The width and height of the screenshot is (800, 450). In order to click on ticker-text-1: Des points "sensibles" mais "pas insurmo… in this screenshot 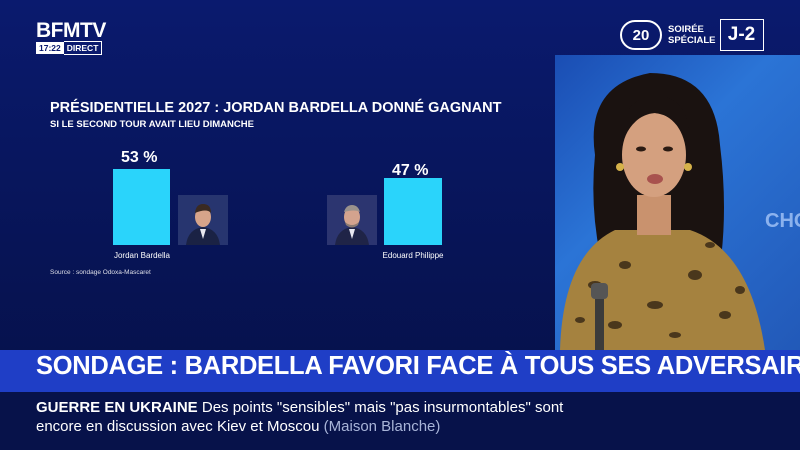, I will do `click(382, 407)`.